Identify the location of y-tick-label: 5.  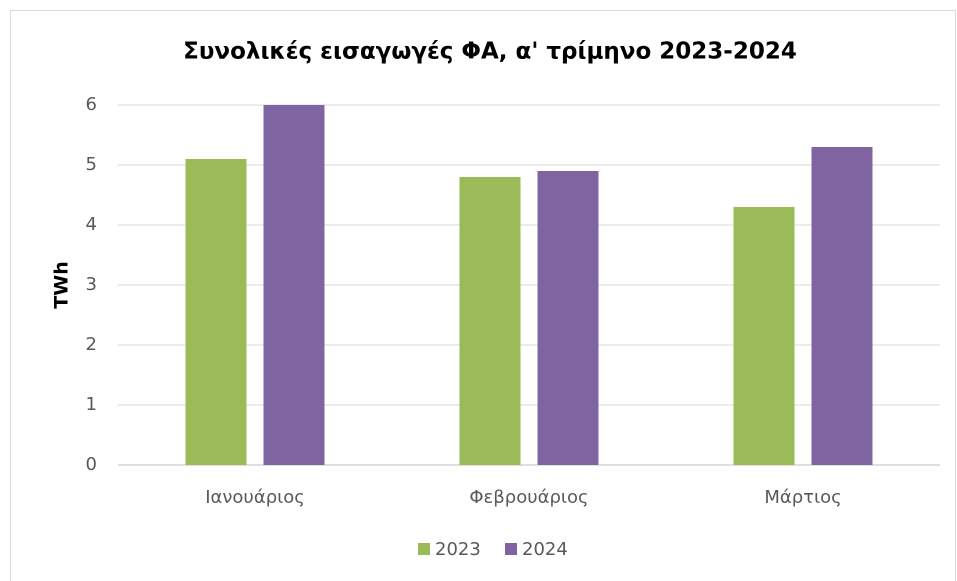
(91, 164).